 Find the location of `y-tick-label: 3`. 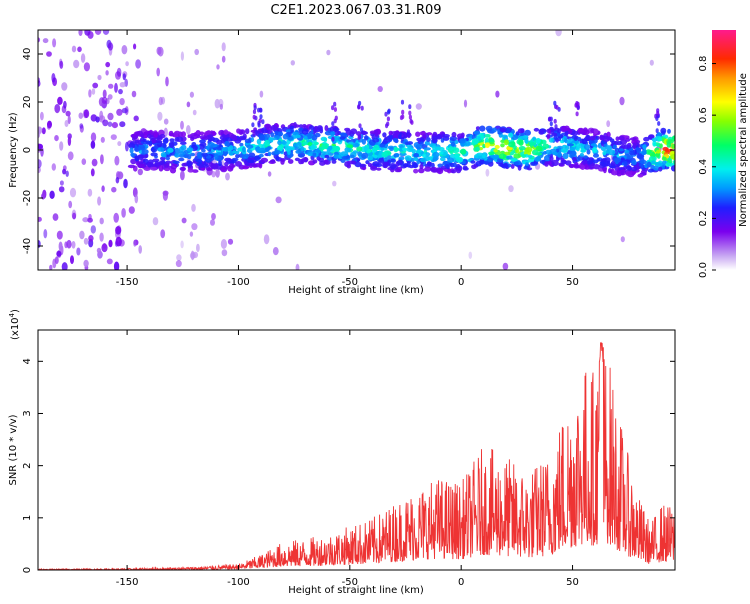

y-tick-label: 3 is located at coordinates (27, 413).